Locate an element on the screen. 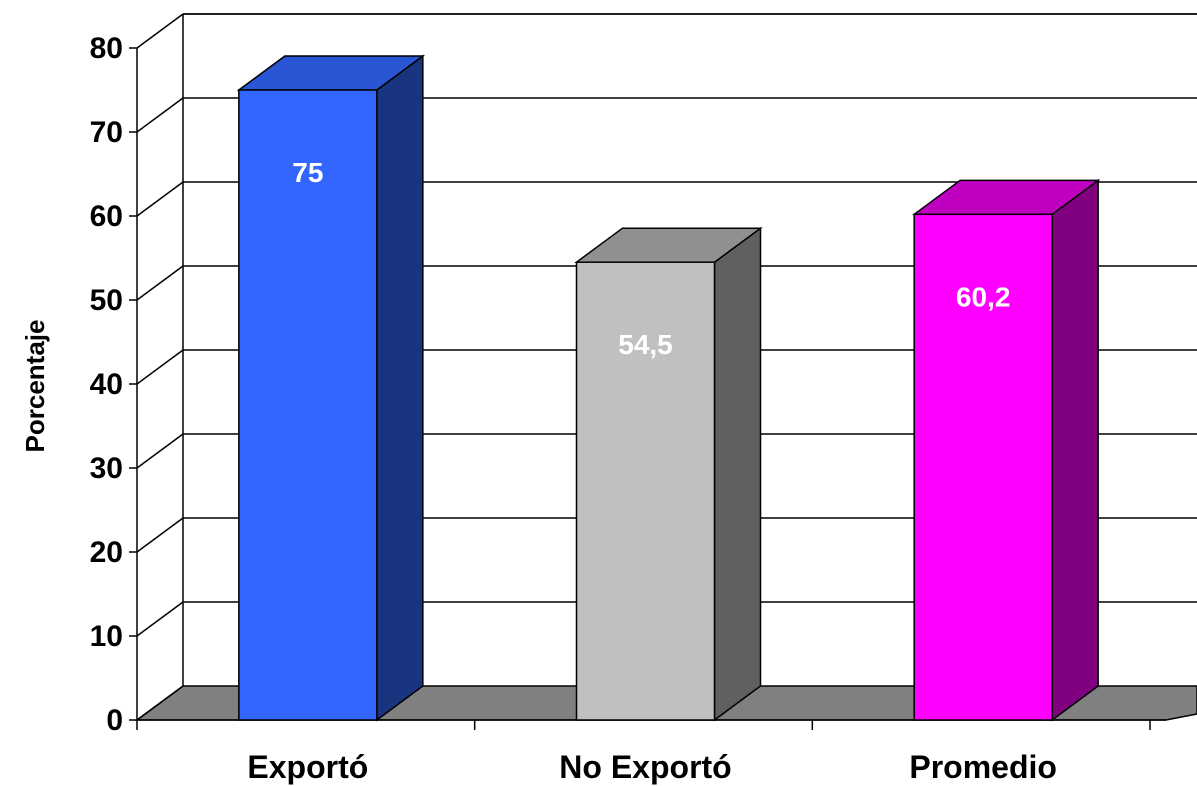 Image resolution: width=1197 pixels, height=786 pixels. y-tick-label: 60 is located at coordinates (106, 216).